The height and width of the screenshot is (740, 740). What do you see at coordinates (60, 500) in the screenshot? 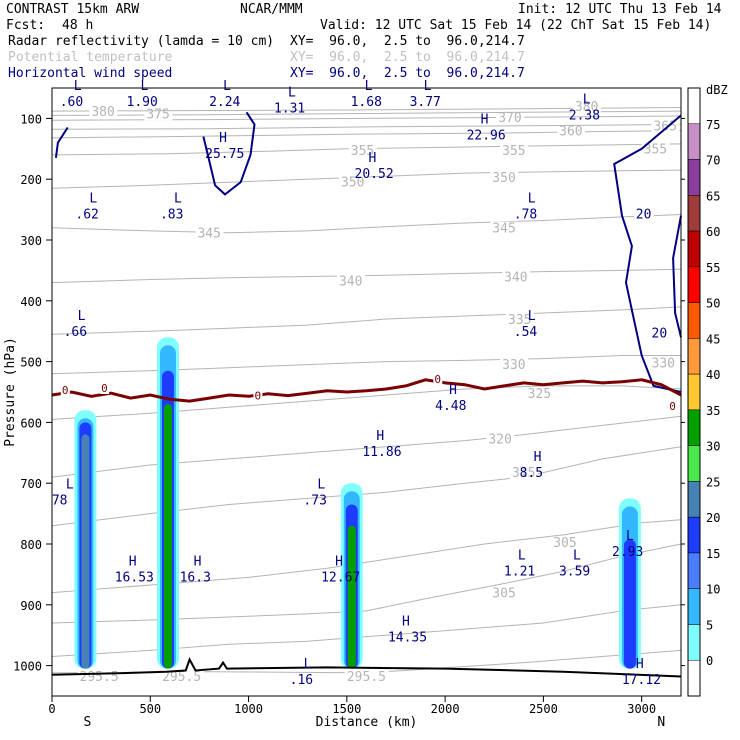
I see `hl-value-label: 78` at bounding box center [60, 500].